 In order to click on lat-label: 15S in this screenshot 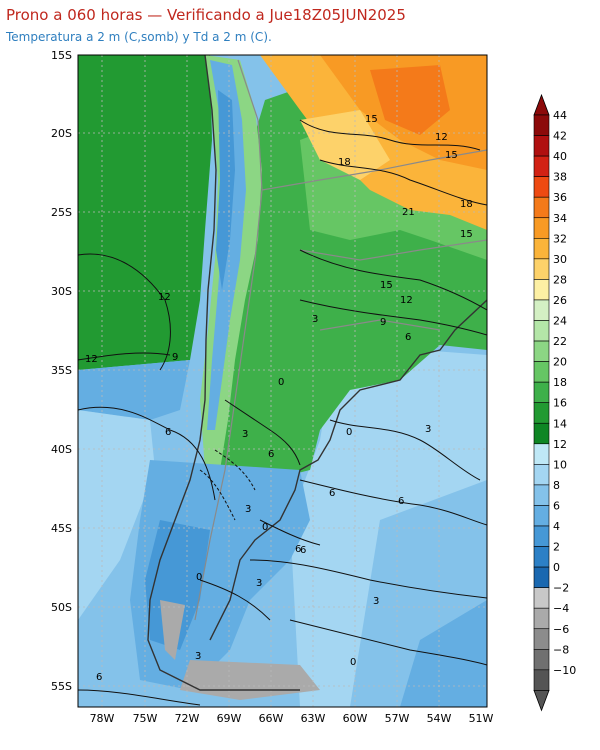, I will do `click(61, 55)`.